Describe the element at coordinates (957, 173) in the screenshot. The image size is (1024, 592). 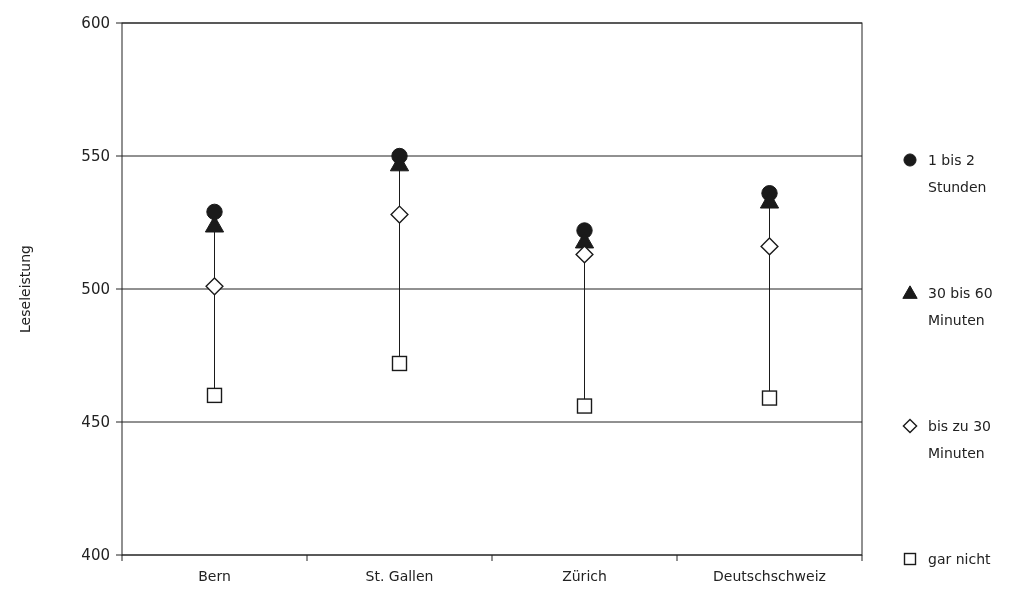
I see `legend-label: 1 bis 2 Stunden` at that location.